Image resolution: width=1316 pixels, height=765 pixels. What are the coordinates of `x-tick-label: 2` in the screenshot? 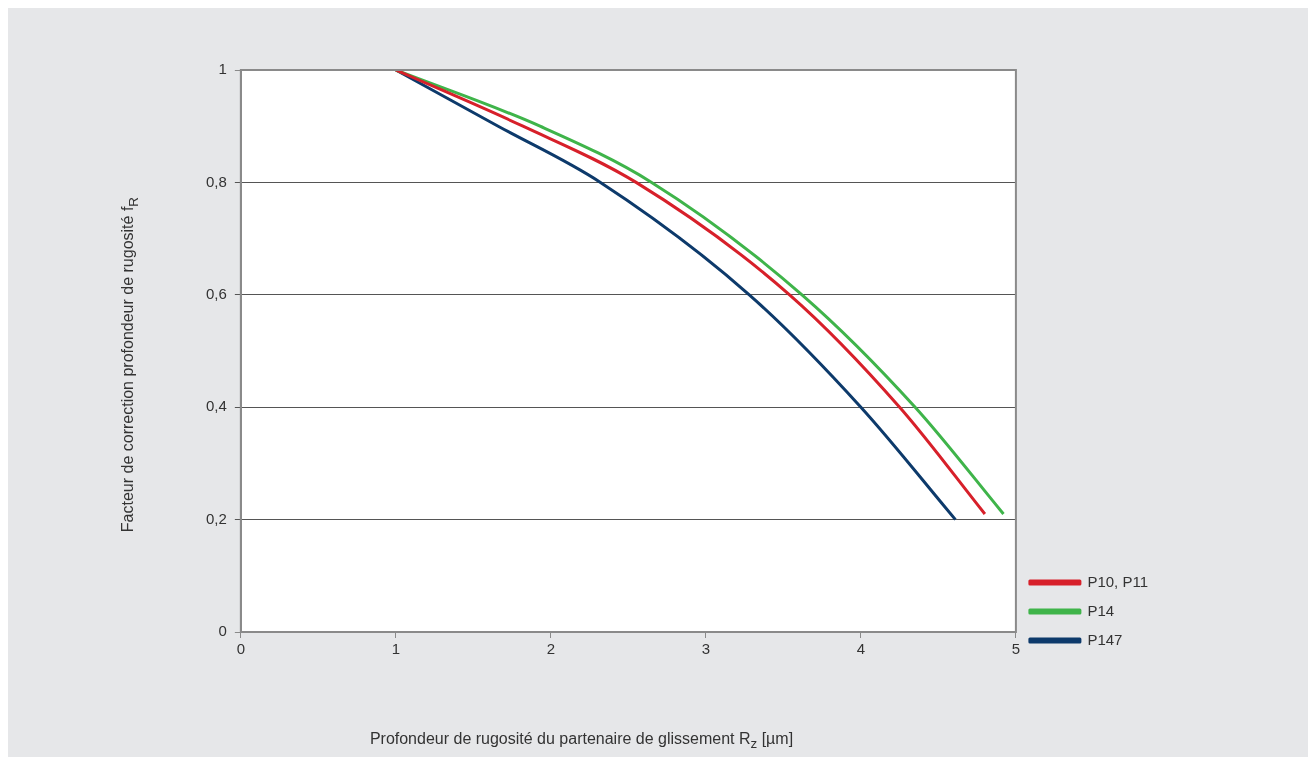 It's located at (551, 649).